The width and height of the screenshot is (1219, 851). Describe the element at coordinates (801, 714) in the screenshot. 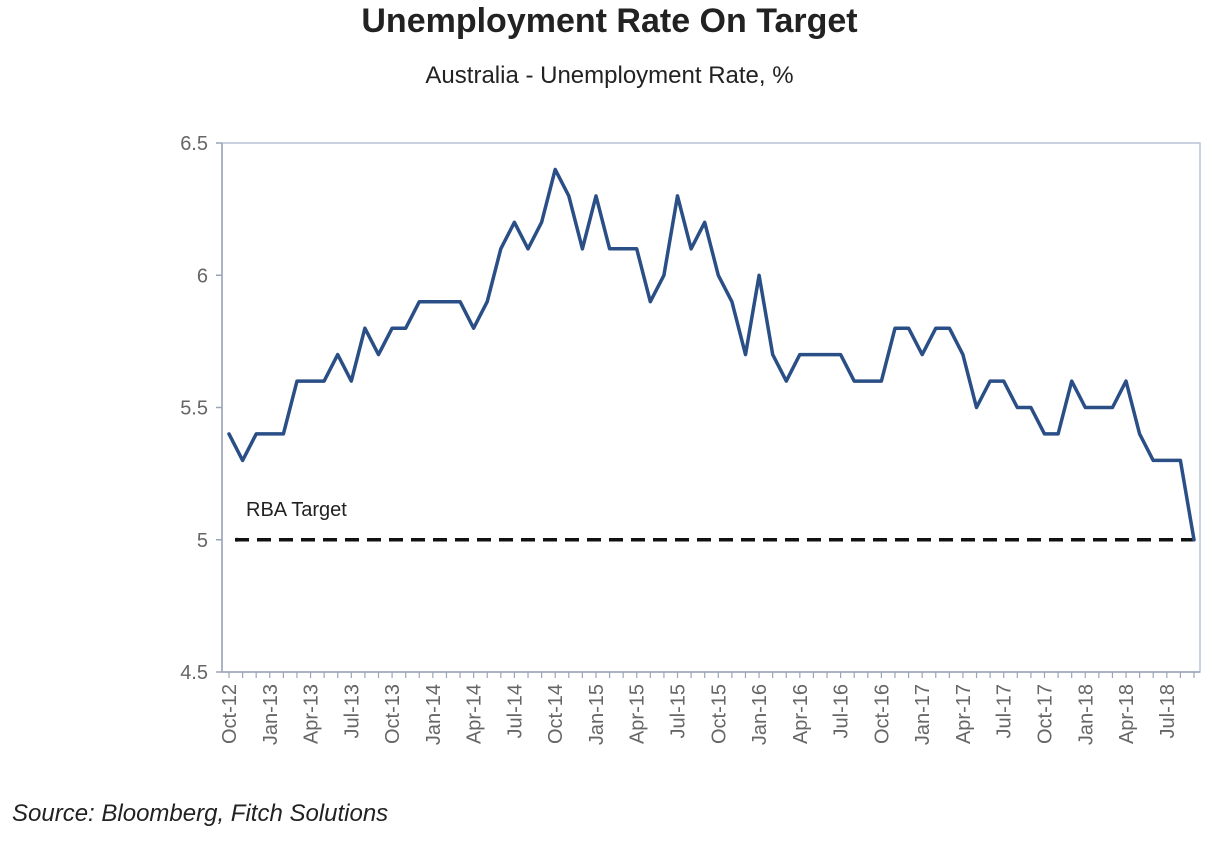

I see `x-tick-label: Apr-16` at that location.